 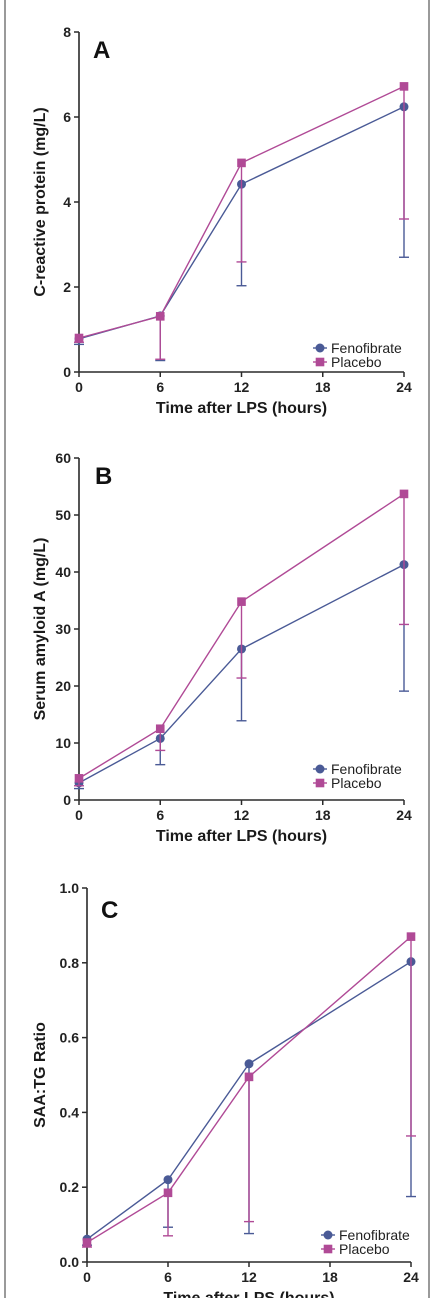 I want to click on panel-b-x-tick-label: 18, so click(x=323, y=815).